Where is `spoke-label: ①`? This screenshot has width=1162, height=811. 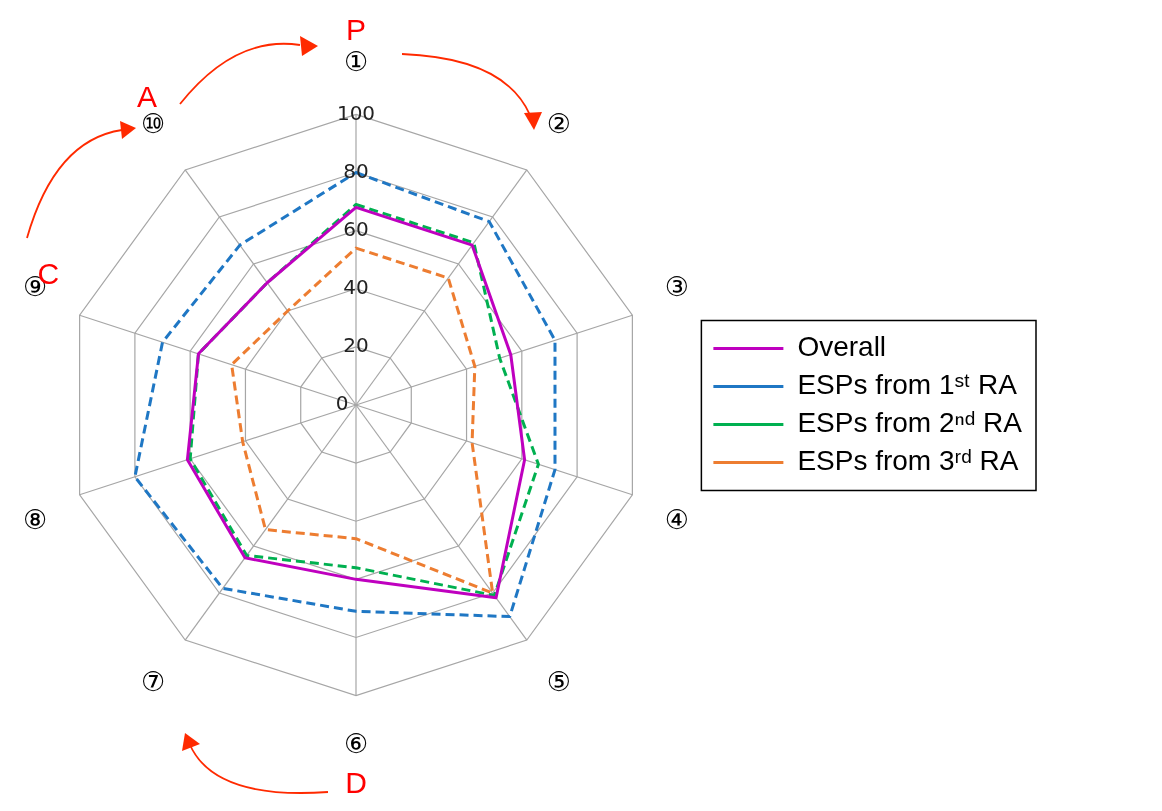
spoke-label: ① is located at coordinates (356, 62).